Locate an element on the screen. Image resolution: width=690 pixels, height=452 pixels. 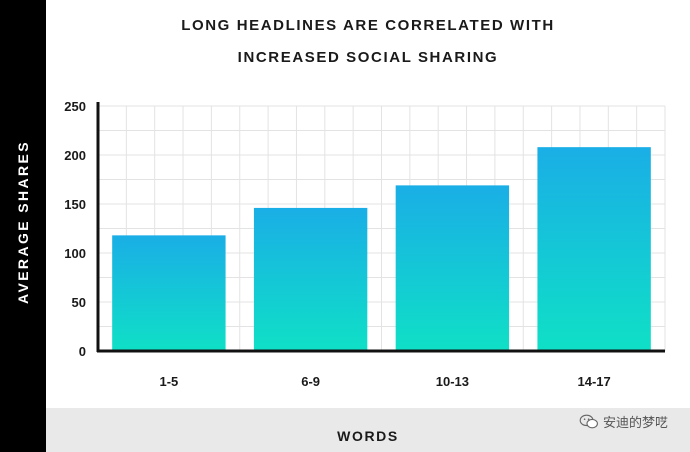
y-tick-label: 150 is located at coordinates (75, 204).